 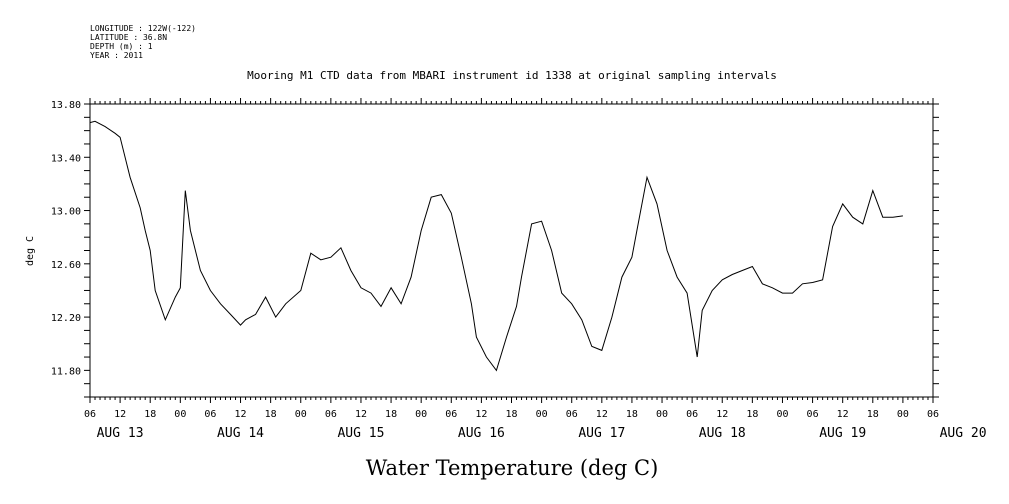 What do you see at coordinates (842, 433) in the screenshot?
I see `x-day-label: AUG 19` at bounding box center [842, 433].